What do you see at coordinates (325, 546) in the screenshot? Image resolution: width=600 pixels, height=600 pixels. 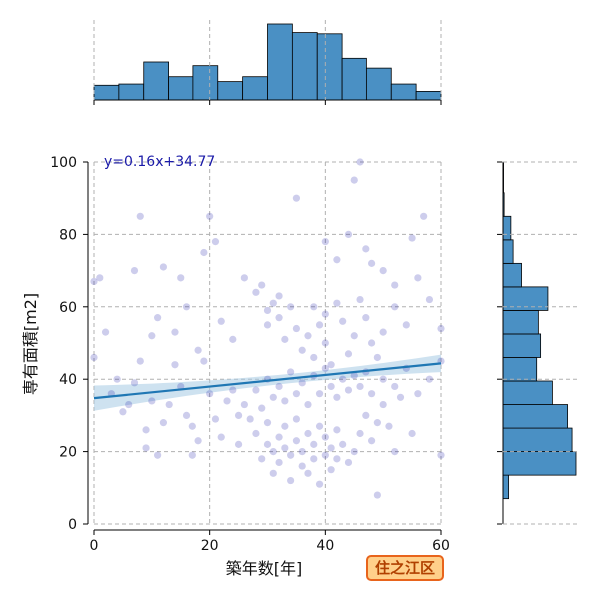 I see `x-tick-label: 40` at bounding box center [325, 546].